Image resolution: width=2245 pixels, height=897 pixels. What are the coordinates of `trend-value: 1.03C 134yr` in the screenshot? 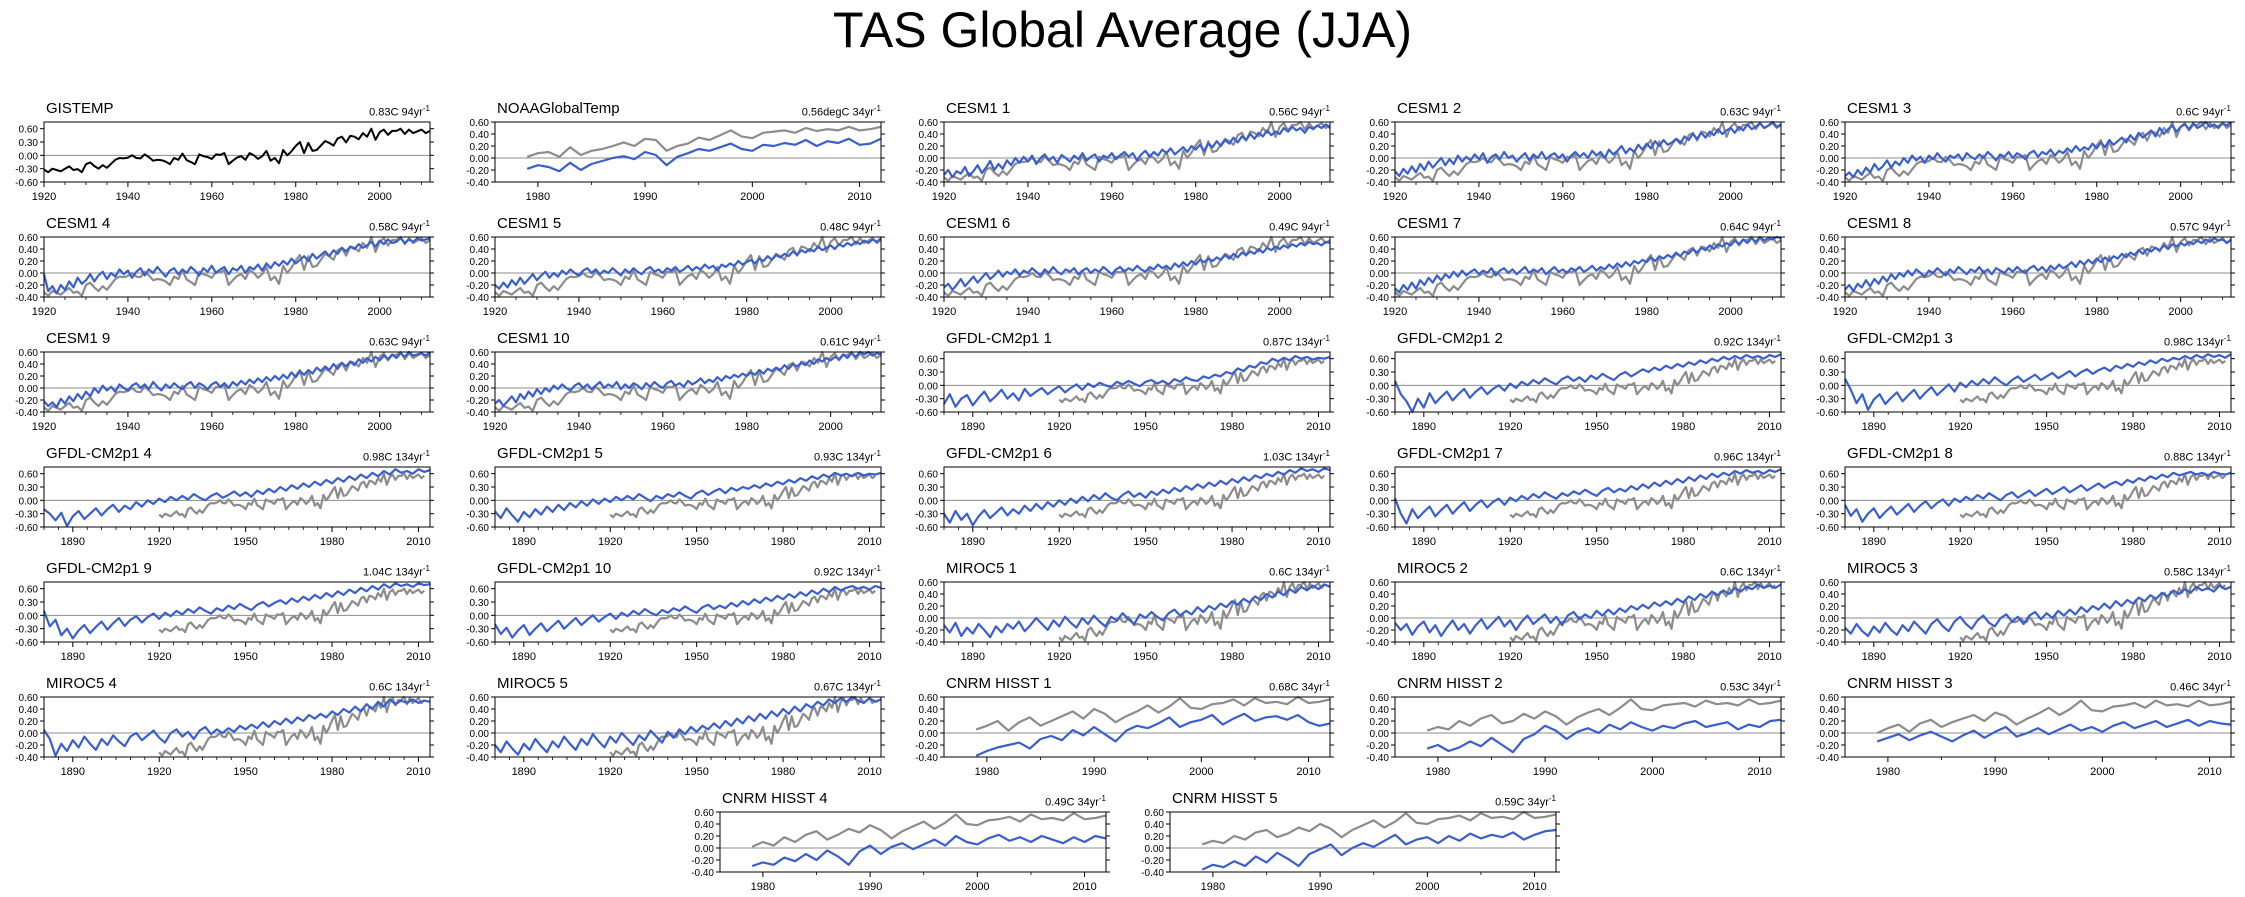 It's located at (1292, 457).